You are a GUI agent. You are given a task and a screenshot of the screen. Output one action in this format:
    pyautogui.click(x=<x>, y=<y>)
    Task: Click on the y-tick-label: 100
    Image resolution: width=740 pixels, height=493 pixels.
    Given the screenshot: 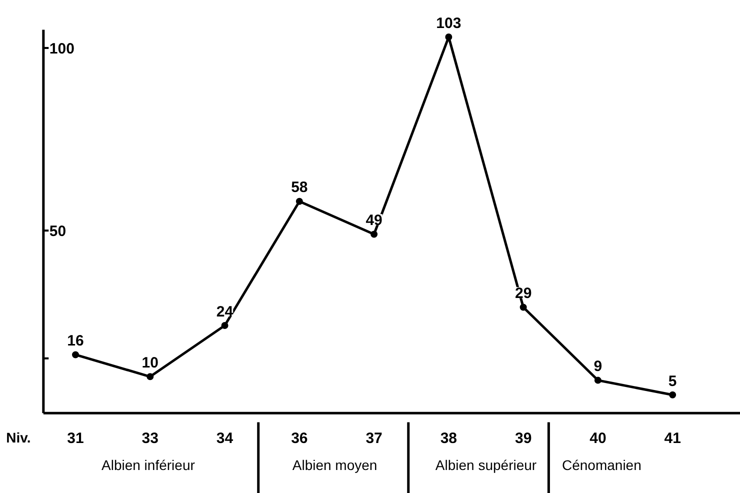 What is the action you would take?
    pyautogui.click(x=61, y=49)
    